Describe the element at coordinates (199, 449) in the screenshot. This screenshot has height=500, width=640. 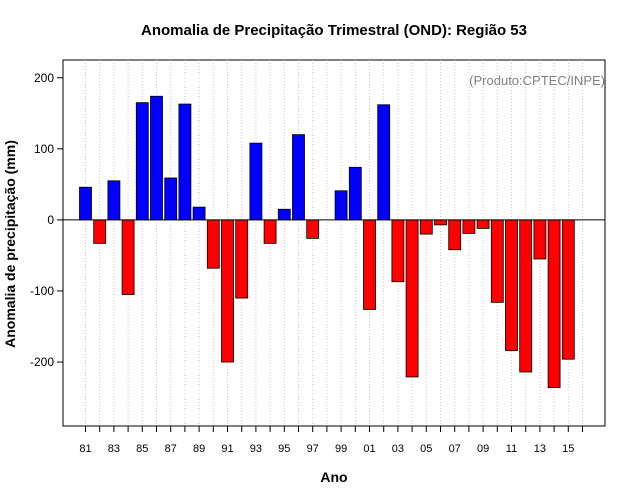
I see `x-tick-label: 89` at that location.